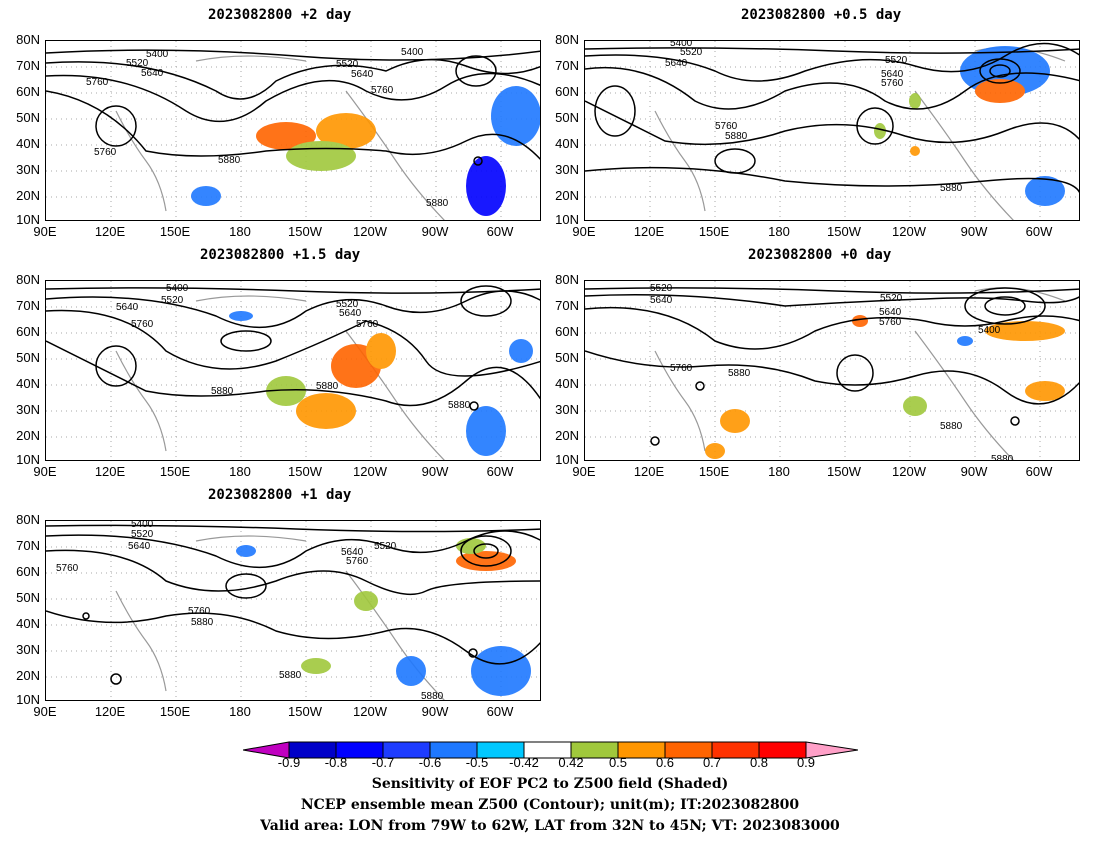 The height and width of the screenshot is (850, 1100). What do you see at coordinates (280, 495) in the screenshot?
I see `panel-title: 2023082800 +1 day` at bounding box center [280, 495].